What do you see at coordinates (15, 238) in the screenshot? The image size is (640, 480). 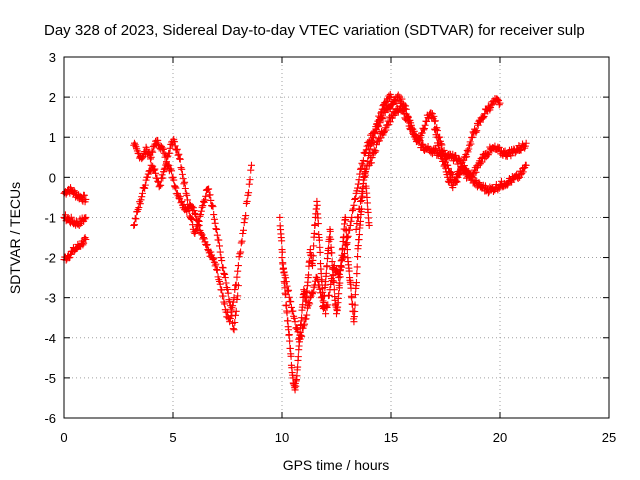 I see `y-axis-label: SDTVAR / TECUs` at bounding box center [15, 238].